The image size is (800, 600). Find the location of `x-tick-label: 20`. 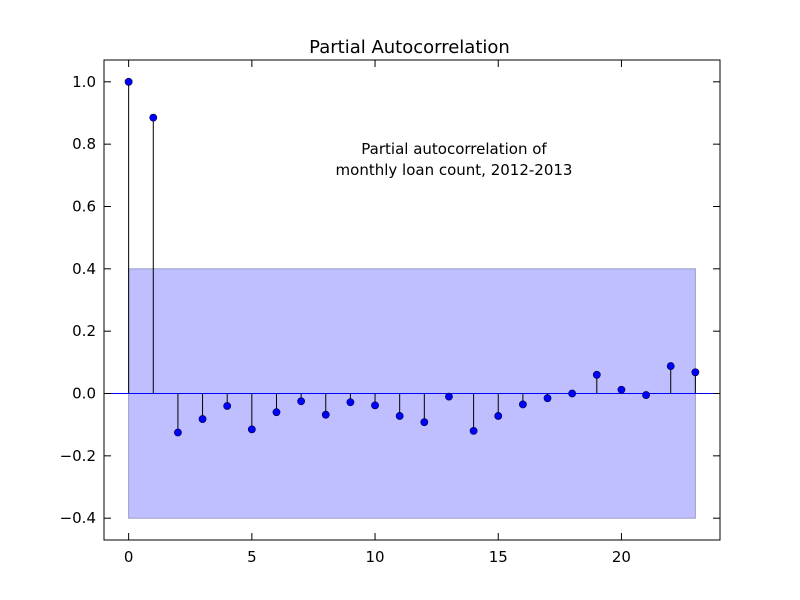

x-tick-label: 20 is located at coordinates (621, 557).